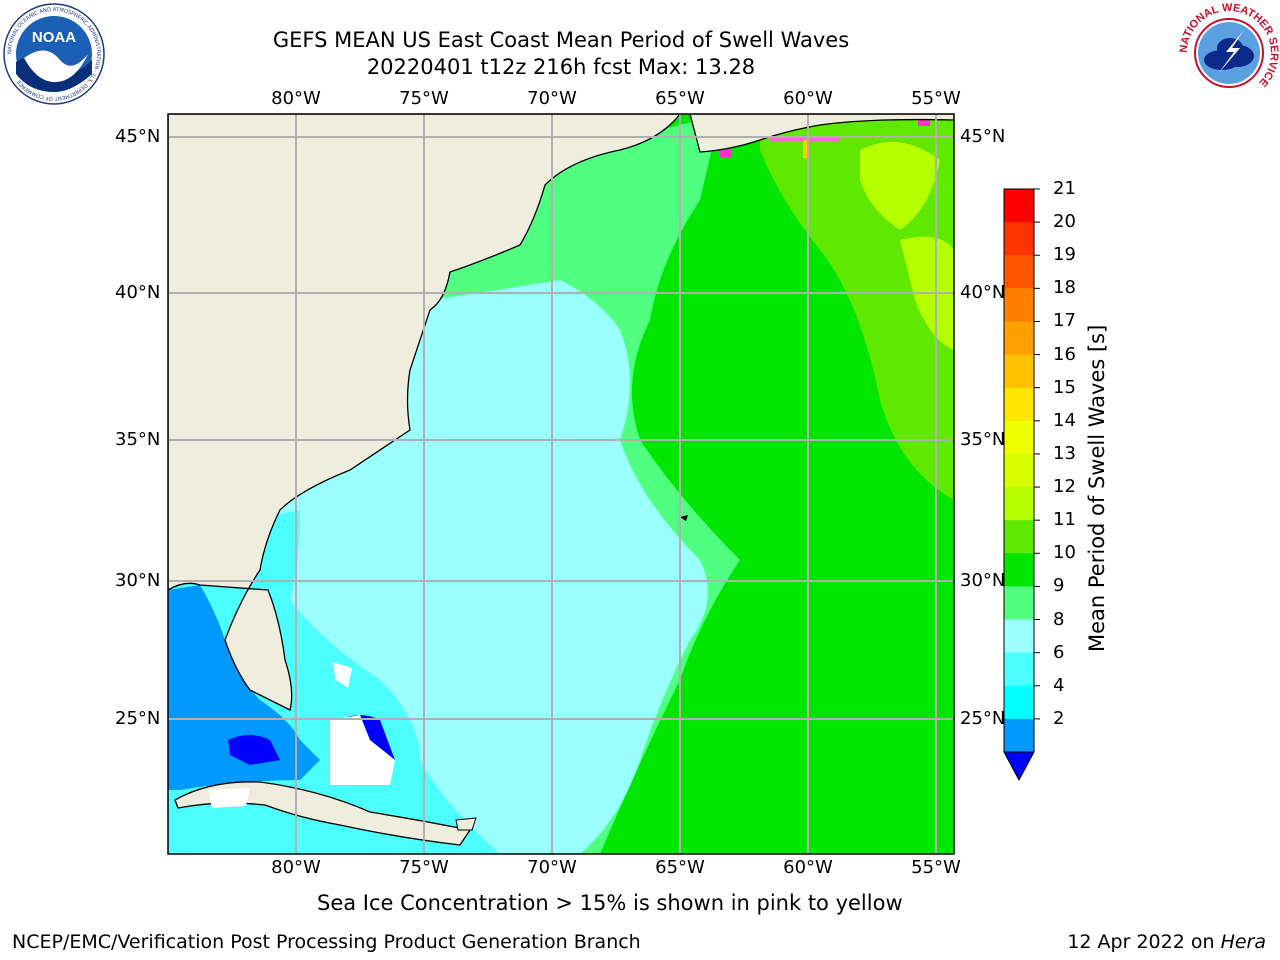 The image size is (1280, 960). Describe the element at coordinates (1064, 420) in the screenshot. I see `colorbar-tick-label: 14` at that location.